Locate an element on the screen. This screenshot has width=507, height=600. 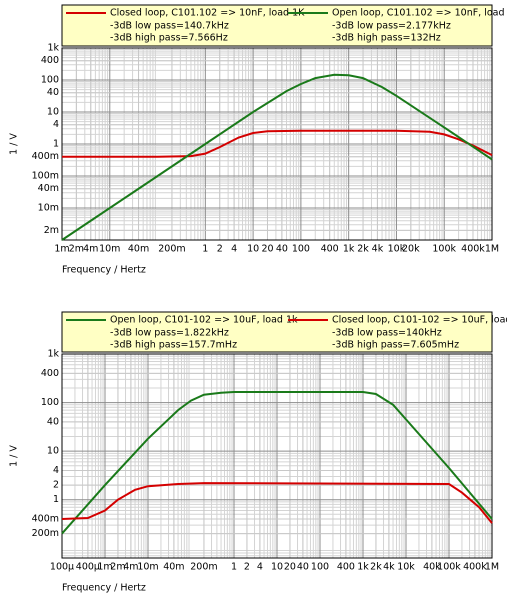
x-tick-label: 40k is located at coordinates (432, 567).